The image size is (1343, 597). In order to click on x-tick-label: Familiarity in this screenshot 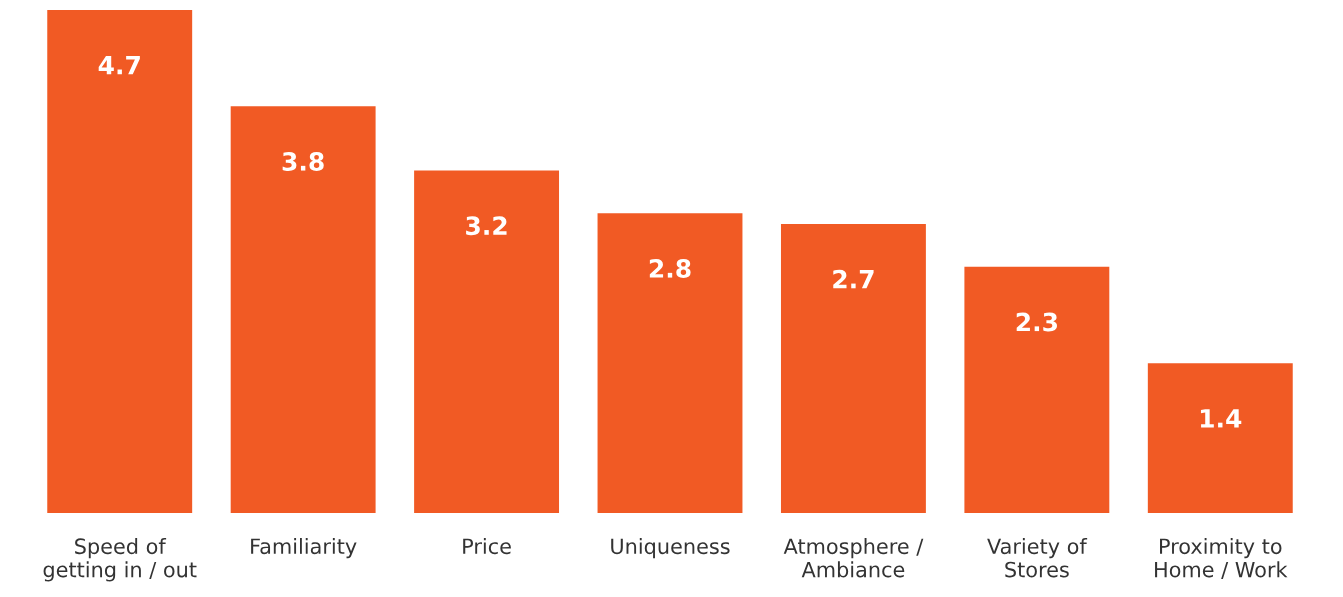, I will do `click(304, 548)`.